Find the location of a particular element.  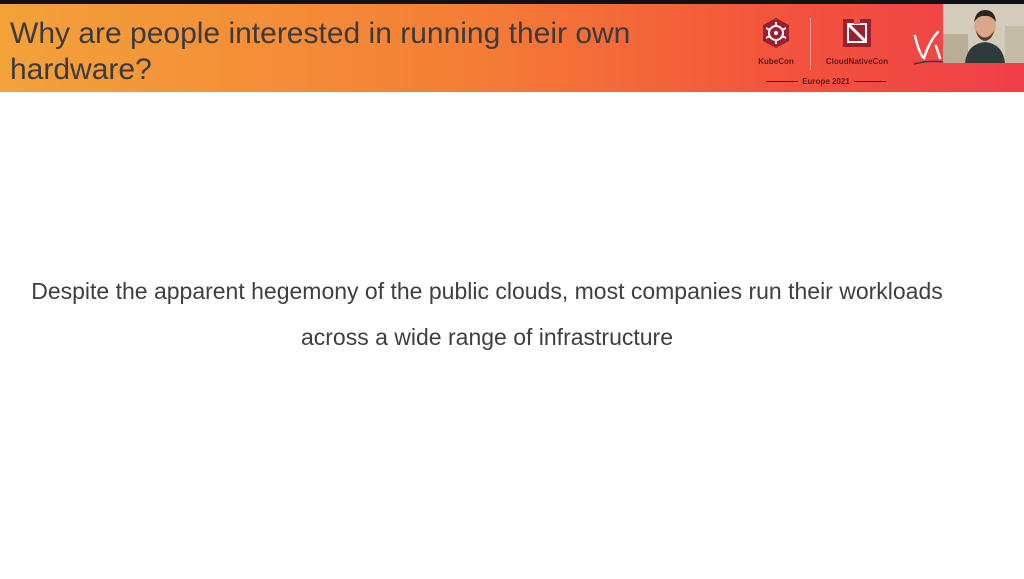

cloudnativecon-logo-icon is located at coordinates (857, 33).